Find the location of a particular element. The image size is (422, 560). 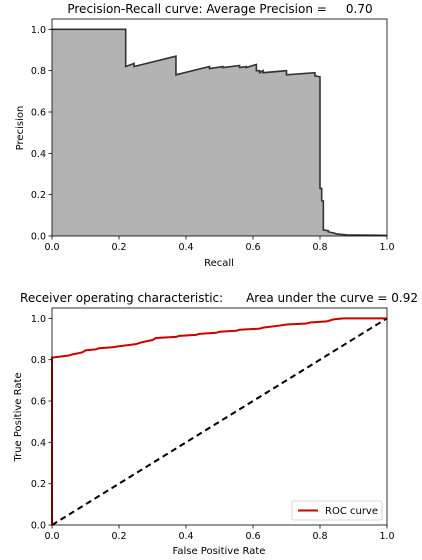

pr-y-tick-label: 0.8 is located at coordinates (38, 71).